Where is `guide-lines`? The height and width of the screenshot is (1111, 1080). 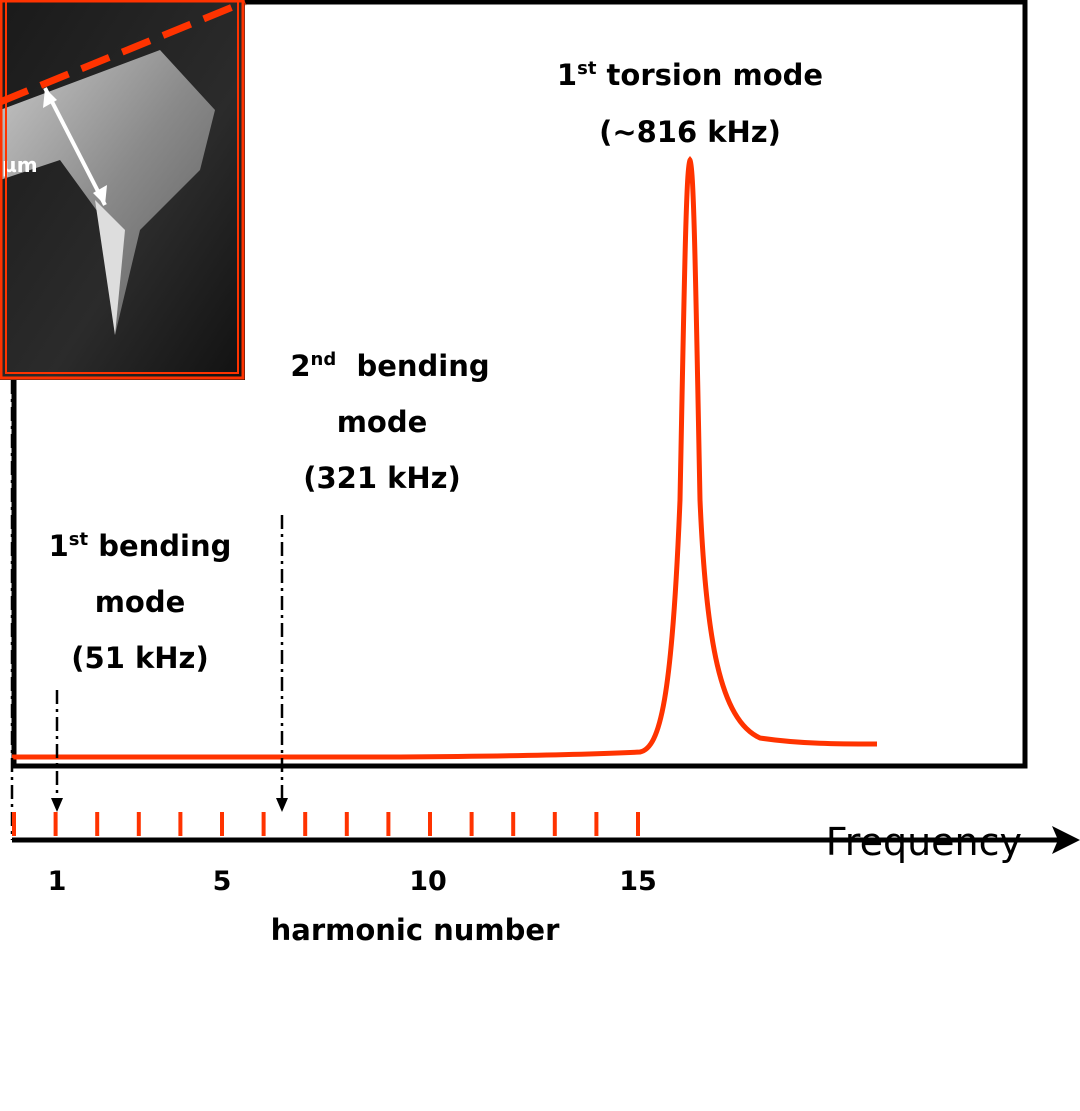
guide-lines is located at coordinates (147, 610).